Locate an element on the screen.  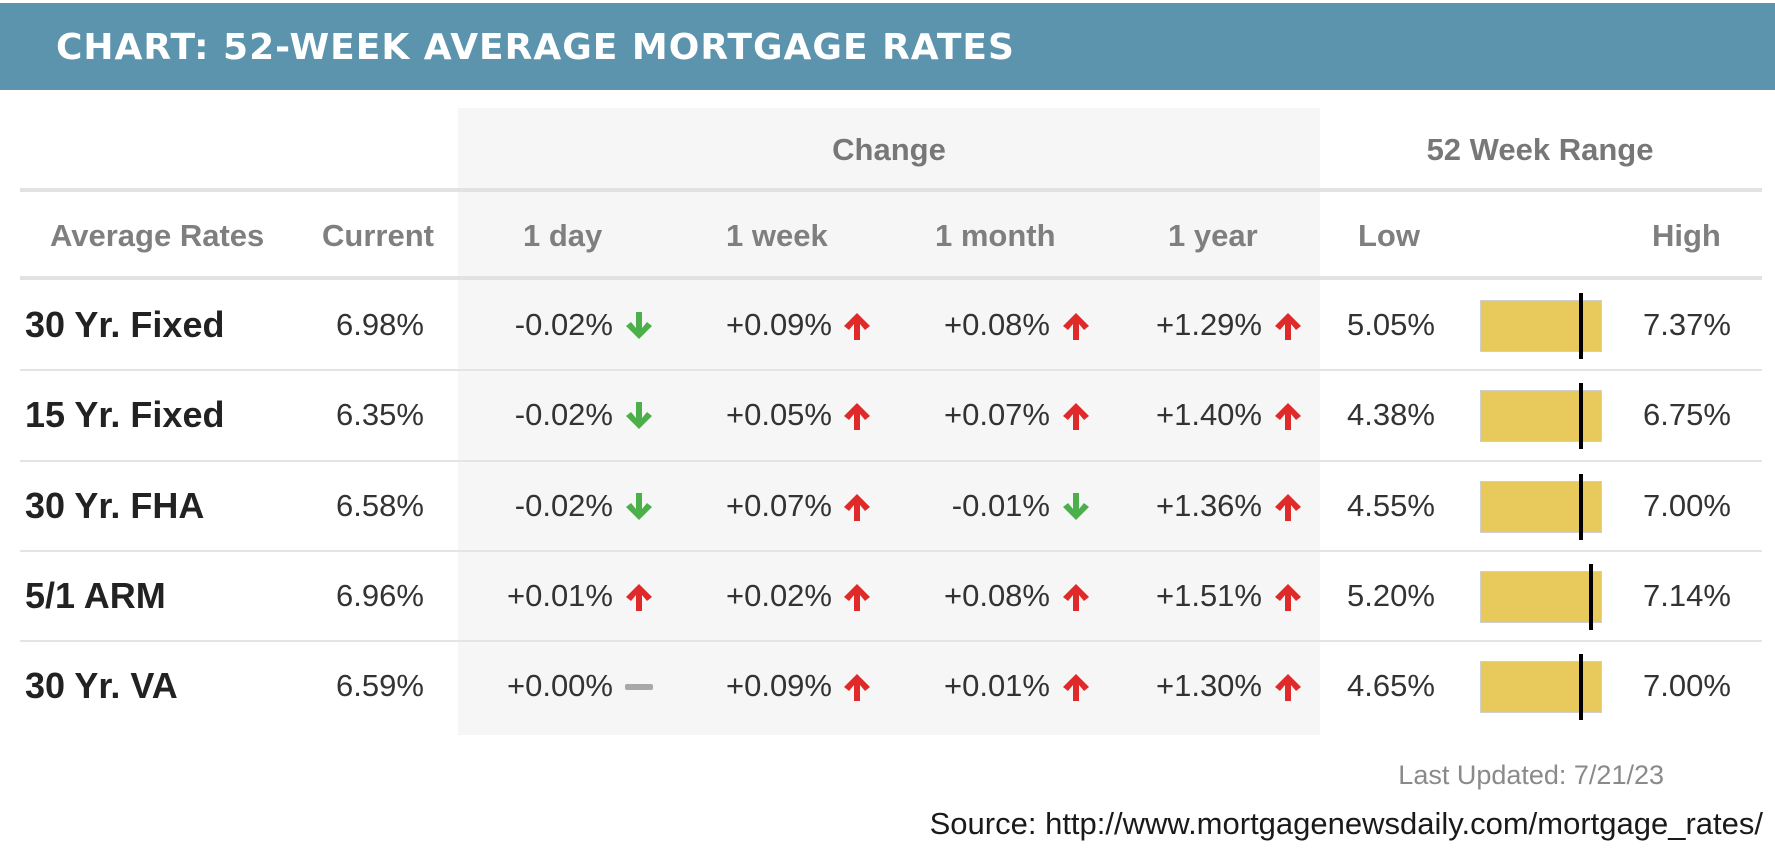
range-high: 6.75% is located at coordinates (1687, 414).